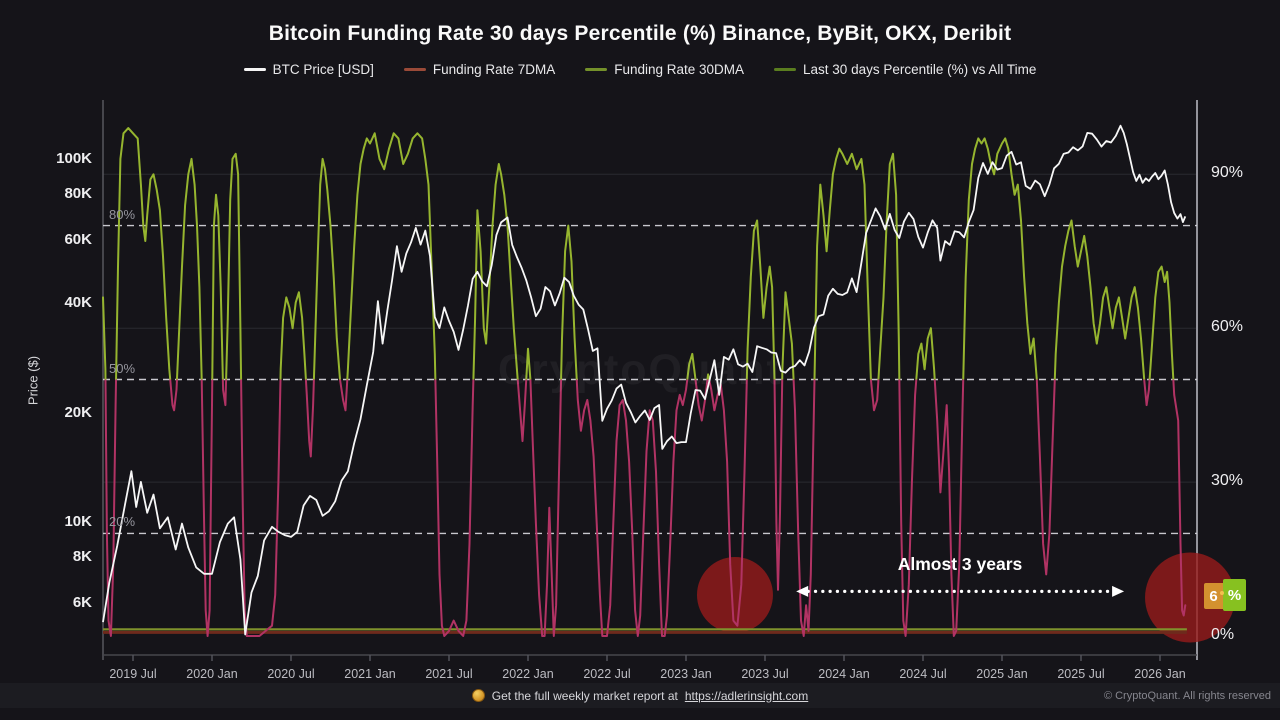  Describe the element at coordinates (478, 695) in the screenshot. I see `coin-icon` at that location.